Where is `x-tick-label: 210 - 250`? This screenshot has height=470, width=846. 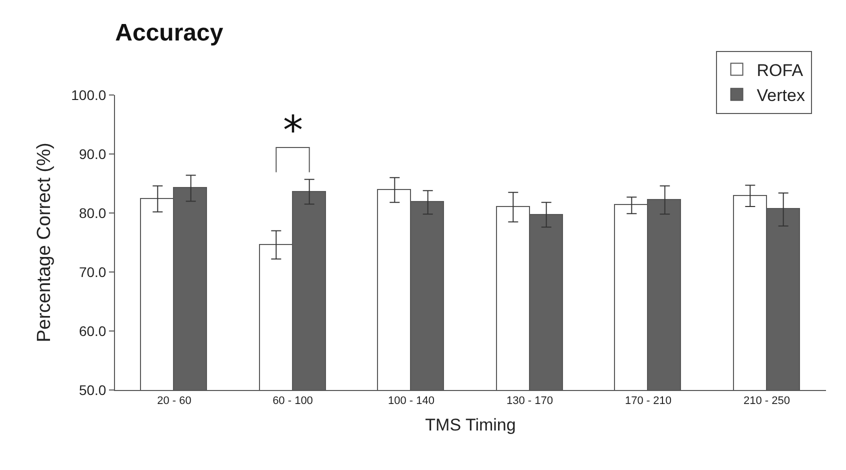
x-tick-label: 210 - 250 is located at coordinates (767, 401).